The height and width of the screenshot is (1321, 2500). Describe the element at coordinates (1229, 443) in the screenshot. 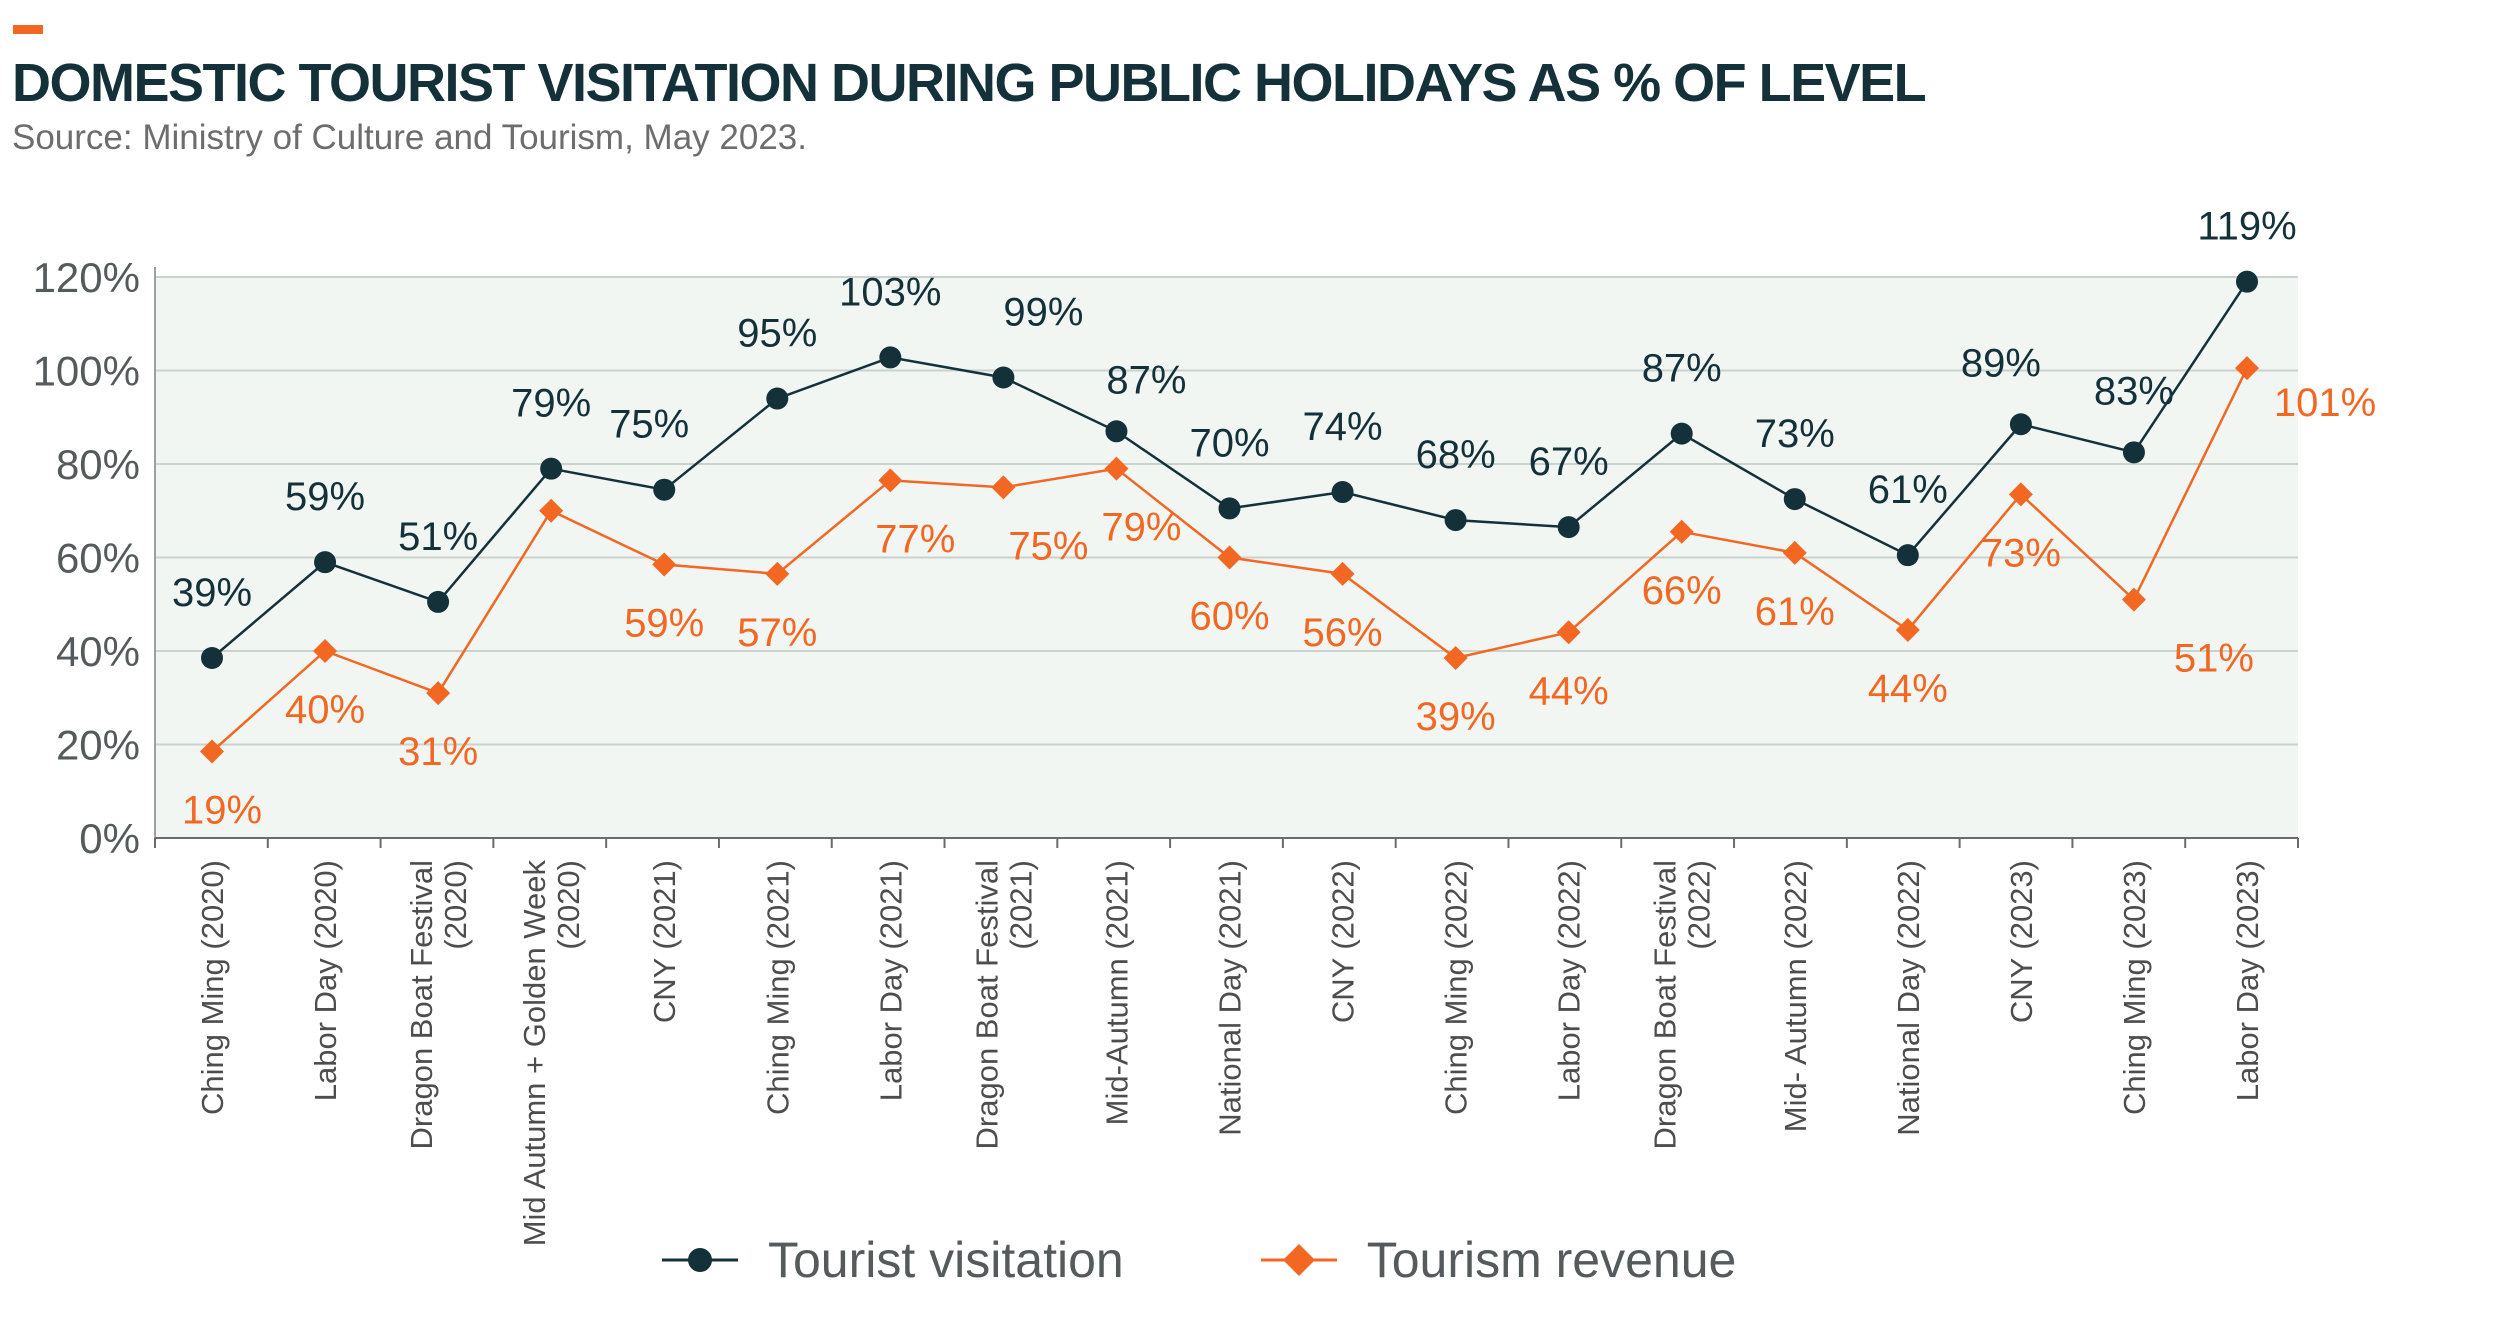

I see `visitation-data-label: 70%` at that location.